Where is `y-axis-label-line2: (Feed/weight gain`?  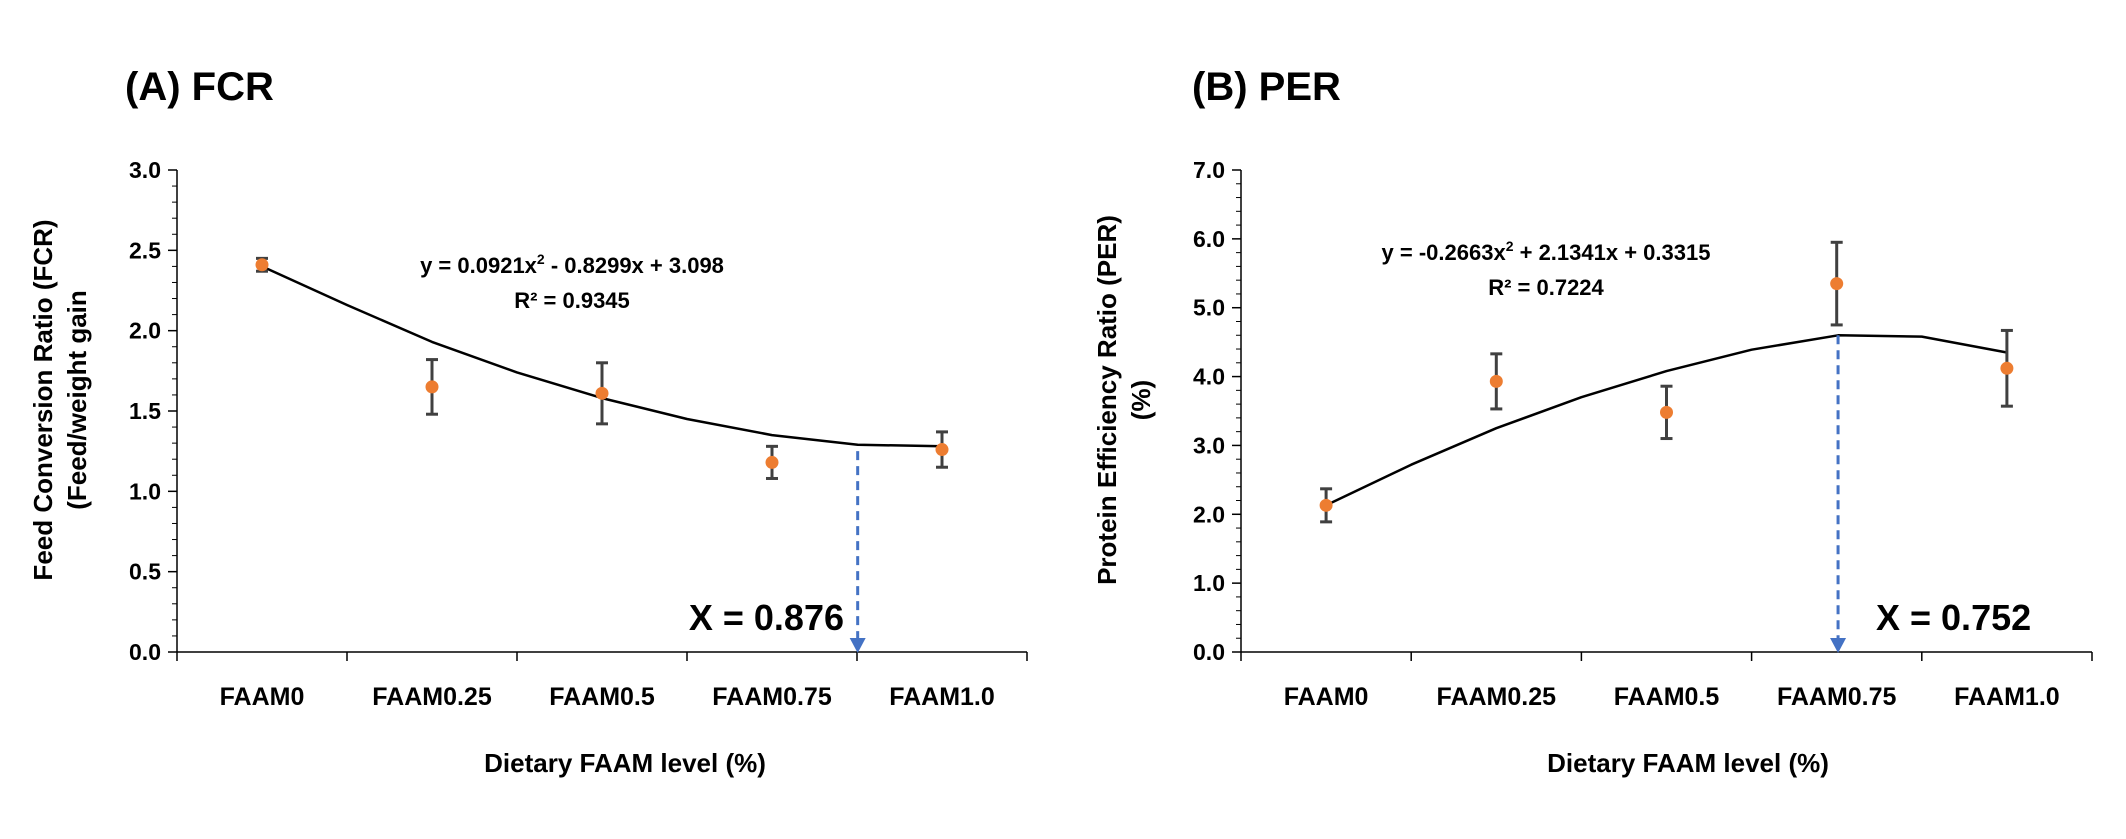 y-axis-label-line2: (Feed/weight gain is located at coordinates (77, 400).